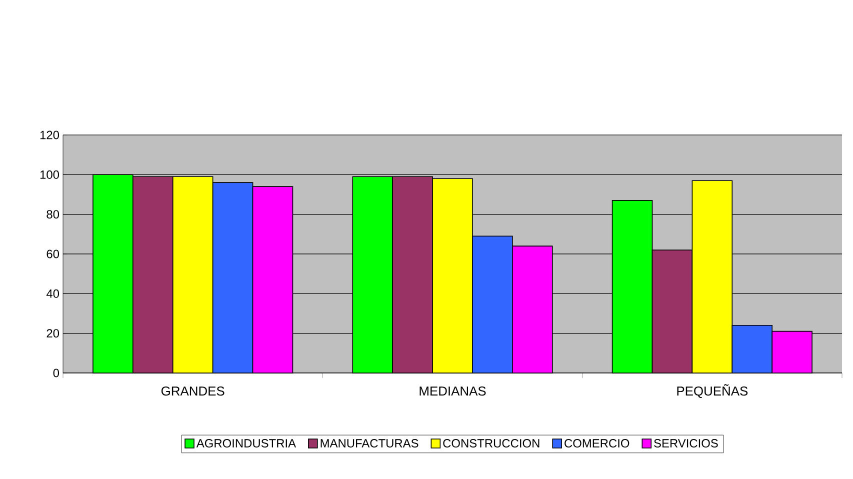 This screenshot has height=479, width=853. Describe the element at coordinates (686, 443) in the screenshot. I see `legend-label: SERVICIOS` at that location.